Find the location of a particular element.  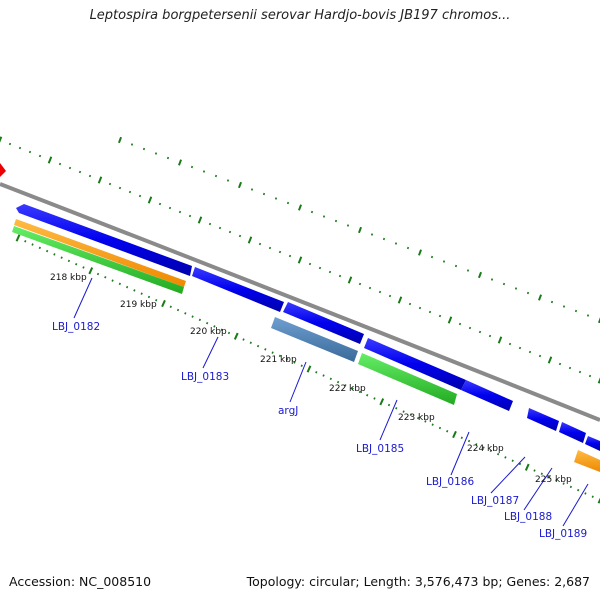

ruler-label: 218 kbp is located at coordinates (68, 278).